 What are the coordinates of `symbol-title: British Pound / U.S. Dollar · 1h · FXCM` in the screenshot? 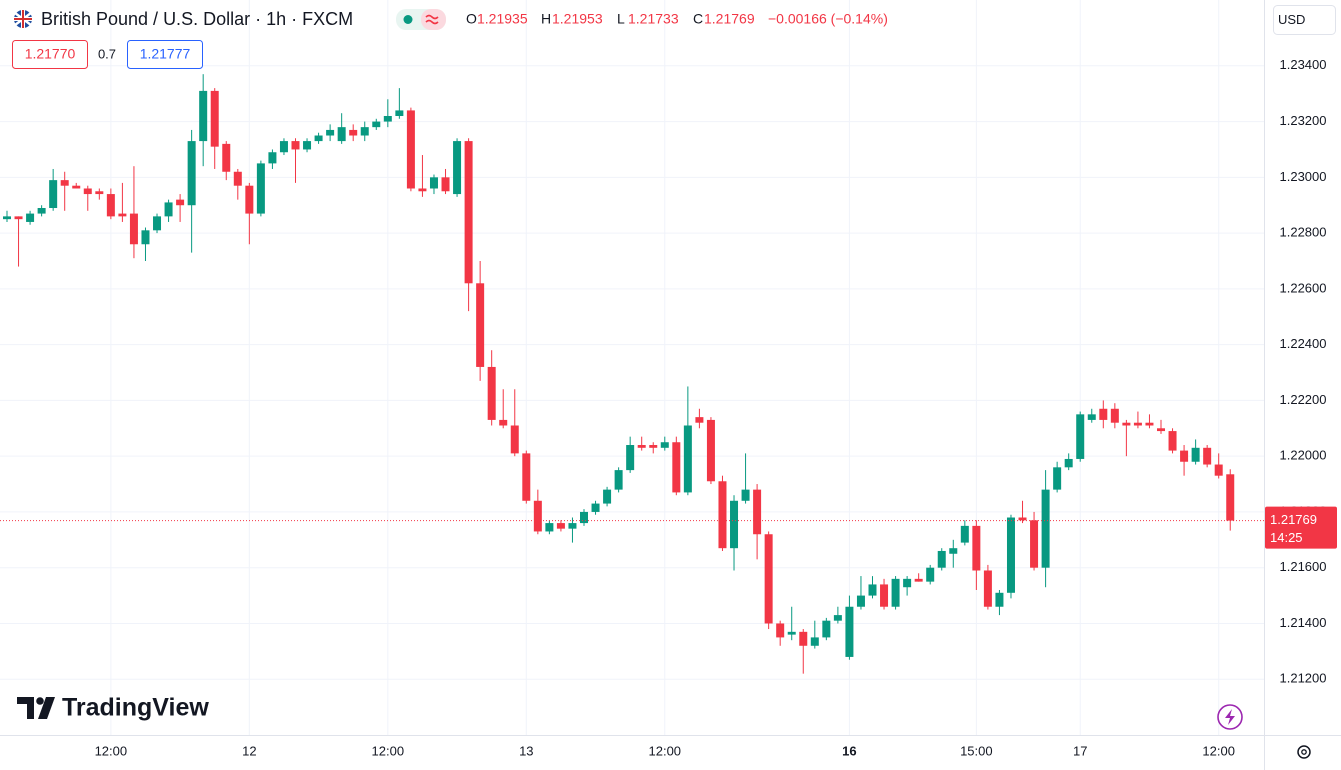 It's located at (197, 19).